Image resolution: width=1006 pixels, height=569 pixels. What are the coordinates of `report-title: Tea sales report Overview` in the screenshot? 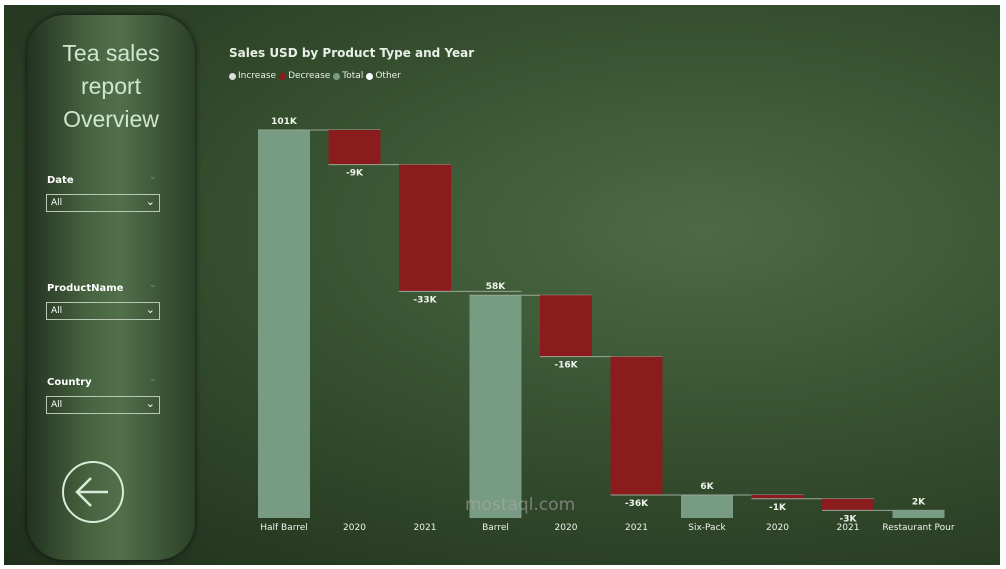 It's located at (111, 86).